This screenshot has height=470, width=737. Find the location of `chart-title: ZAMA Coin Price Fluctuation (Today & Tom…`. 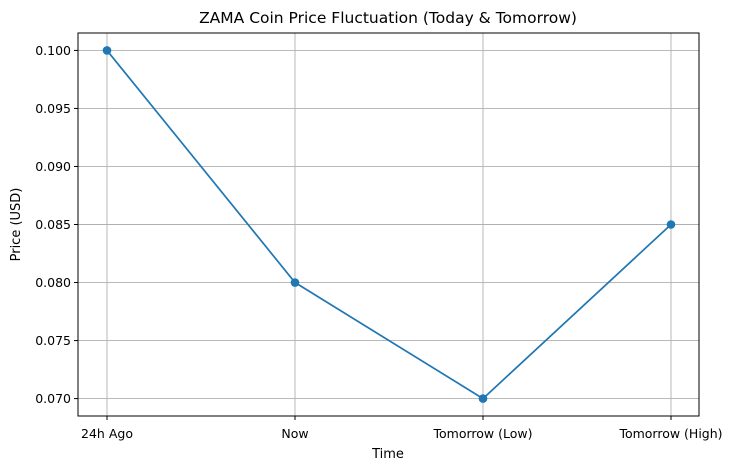

chart-title: ZAMA Coin Price Fluctuation (Today & Tom… is located at coordinates (388, 18).